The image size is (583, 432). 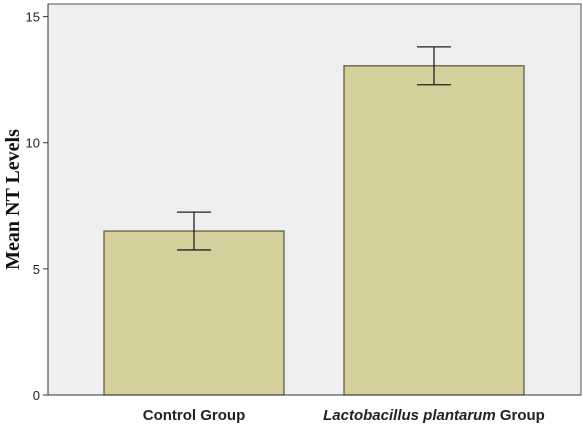 I want to click on y-tick-label: 5, so click(x=36, y=269).